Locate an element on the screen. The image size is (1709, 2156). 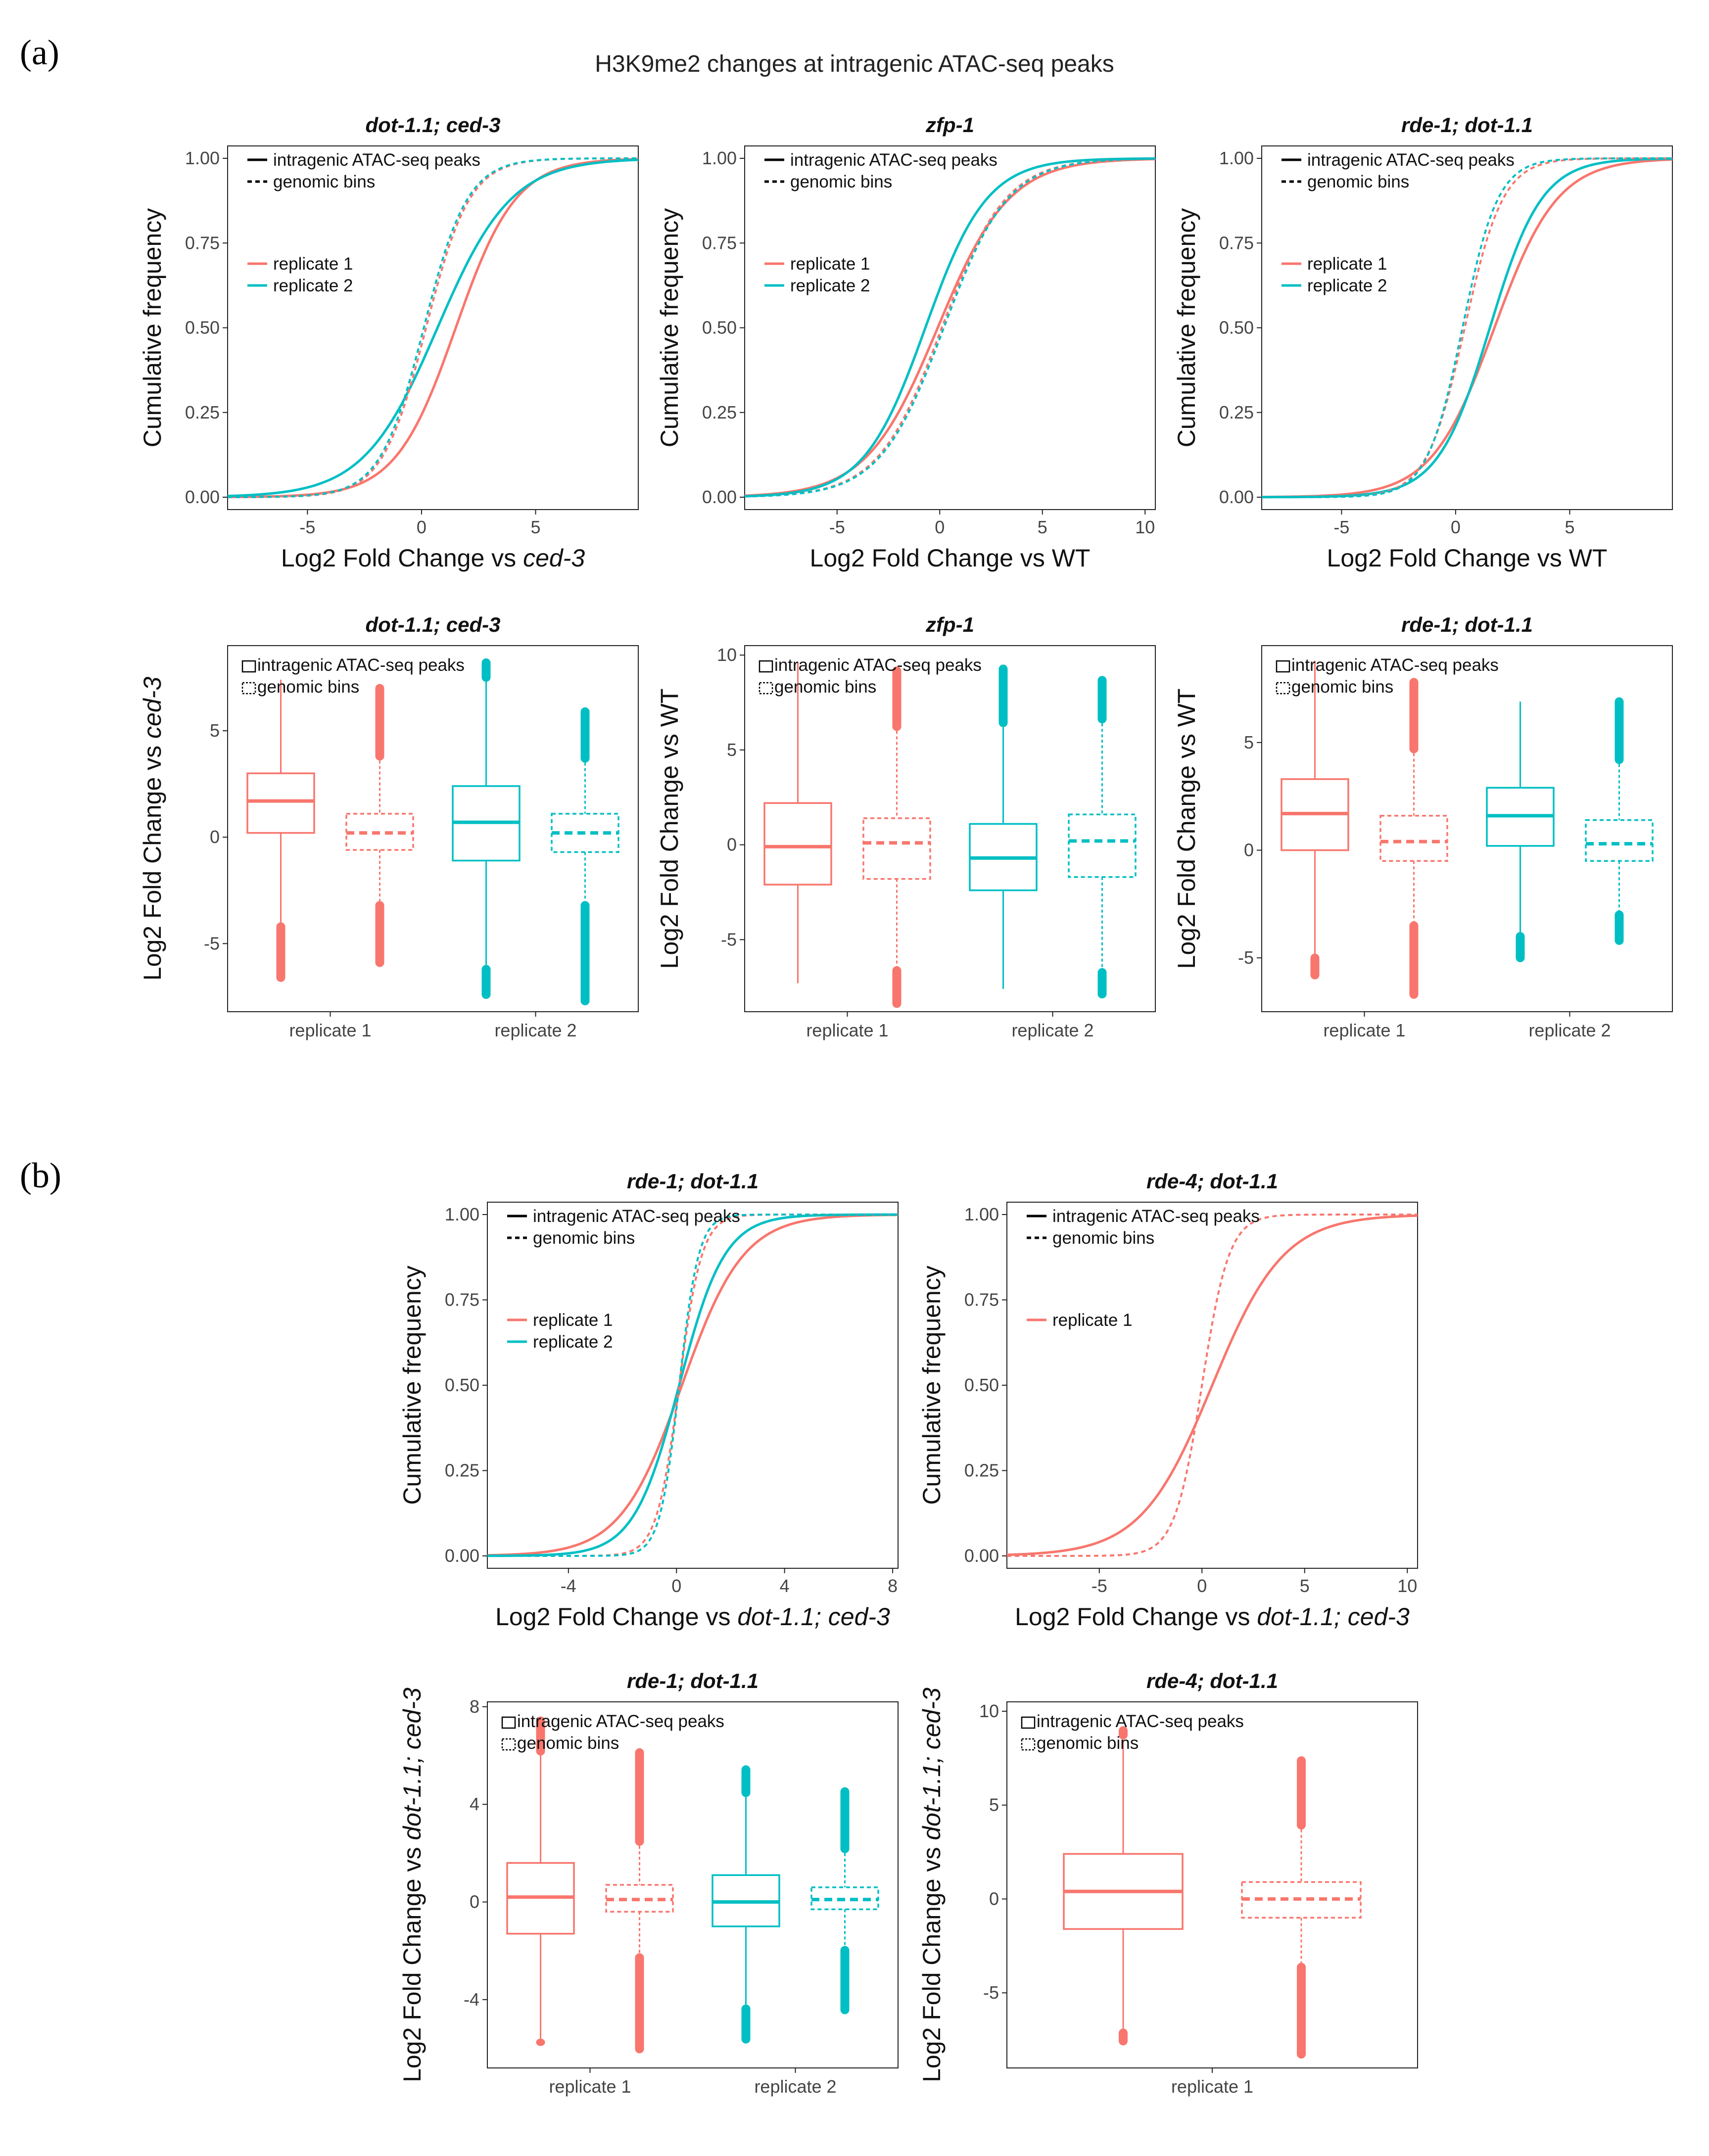
x-tick-label: 5 is located at coordinates (1570, 527).